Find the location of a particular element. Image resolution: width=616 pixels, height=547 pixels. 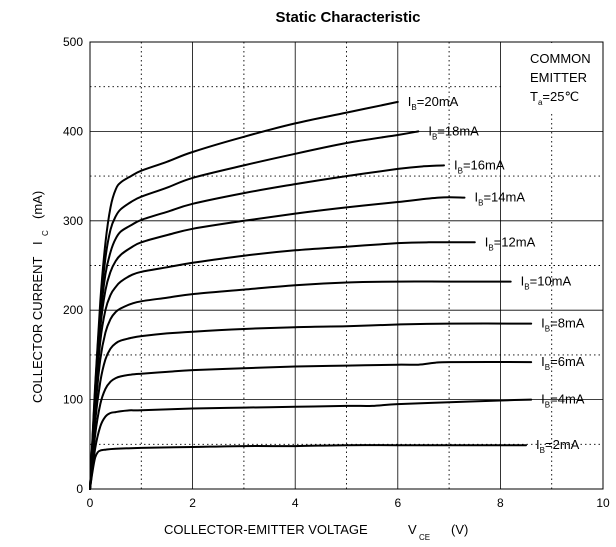

x-tick-labels: 0 2 4 6 8 10 is located at coordinates (348, 503).